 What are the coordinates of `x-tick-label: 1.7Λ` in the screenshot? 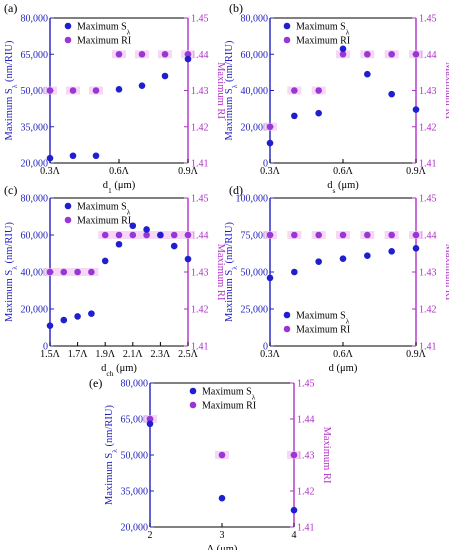 It's located at (78, 354).